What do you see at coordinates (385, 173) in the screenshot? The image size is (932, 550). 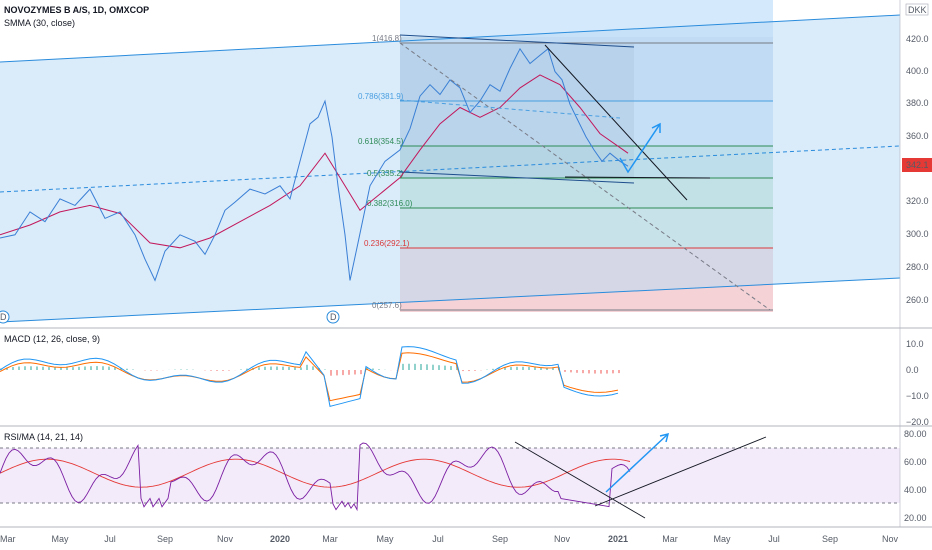 I see `fib-level-label: 0.5(335.2)` at bounding box center [385, 173].